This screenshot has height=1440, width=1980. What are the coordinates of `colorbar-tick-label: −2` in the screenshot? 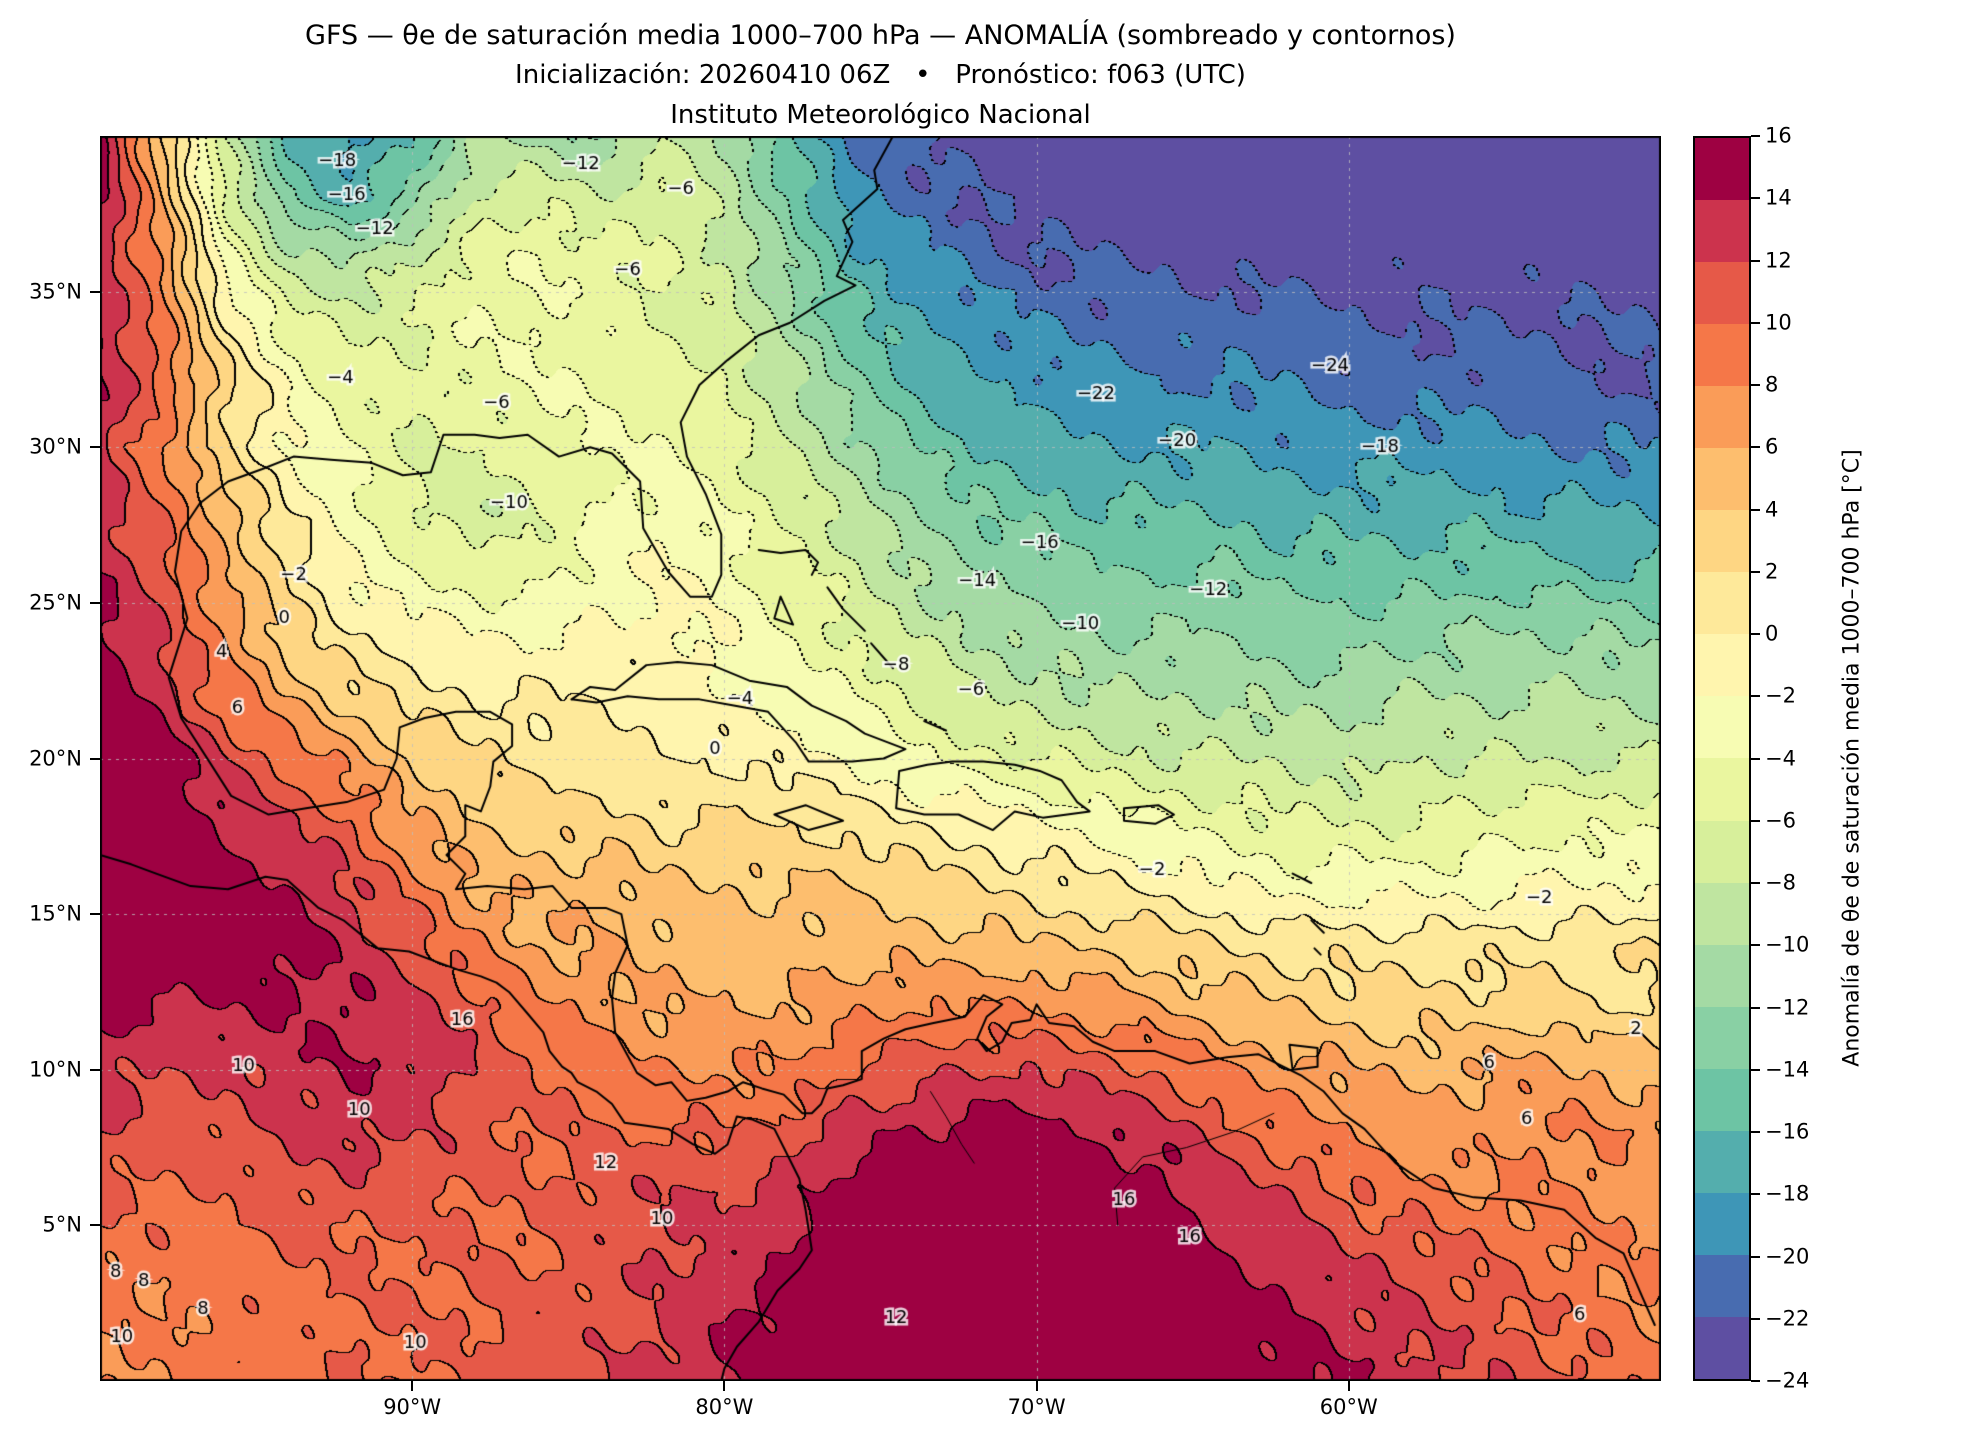 It's located at (1780, 695).